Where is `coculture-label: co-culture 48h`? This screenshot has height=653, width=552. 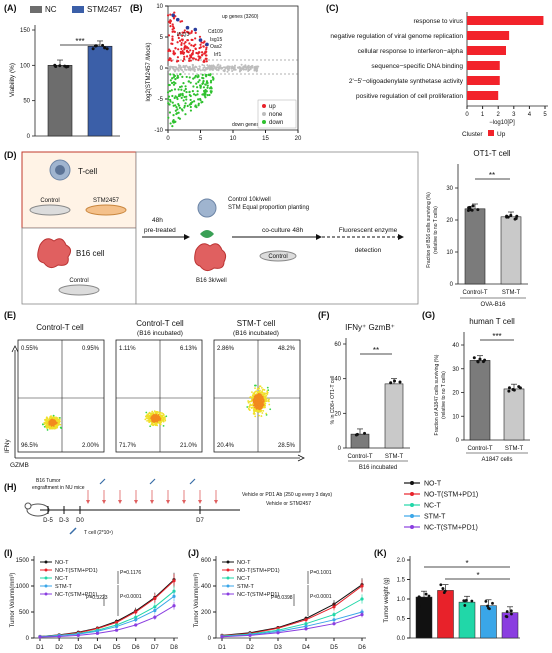 coculture-label: co-culture 48h is located at coordinates (283, 230).